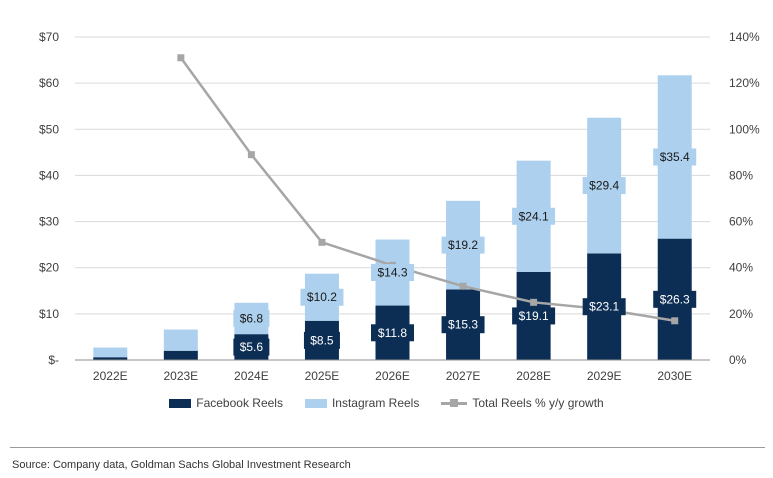 This screenshot has width=773, height=478. Describe the element at coordinates (741, 175) in the screenshot. I see `y-right-tick-label: 80%` at that location.